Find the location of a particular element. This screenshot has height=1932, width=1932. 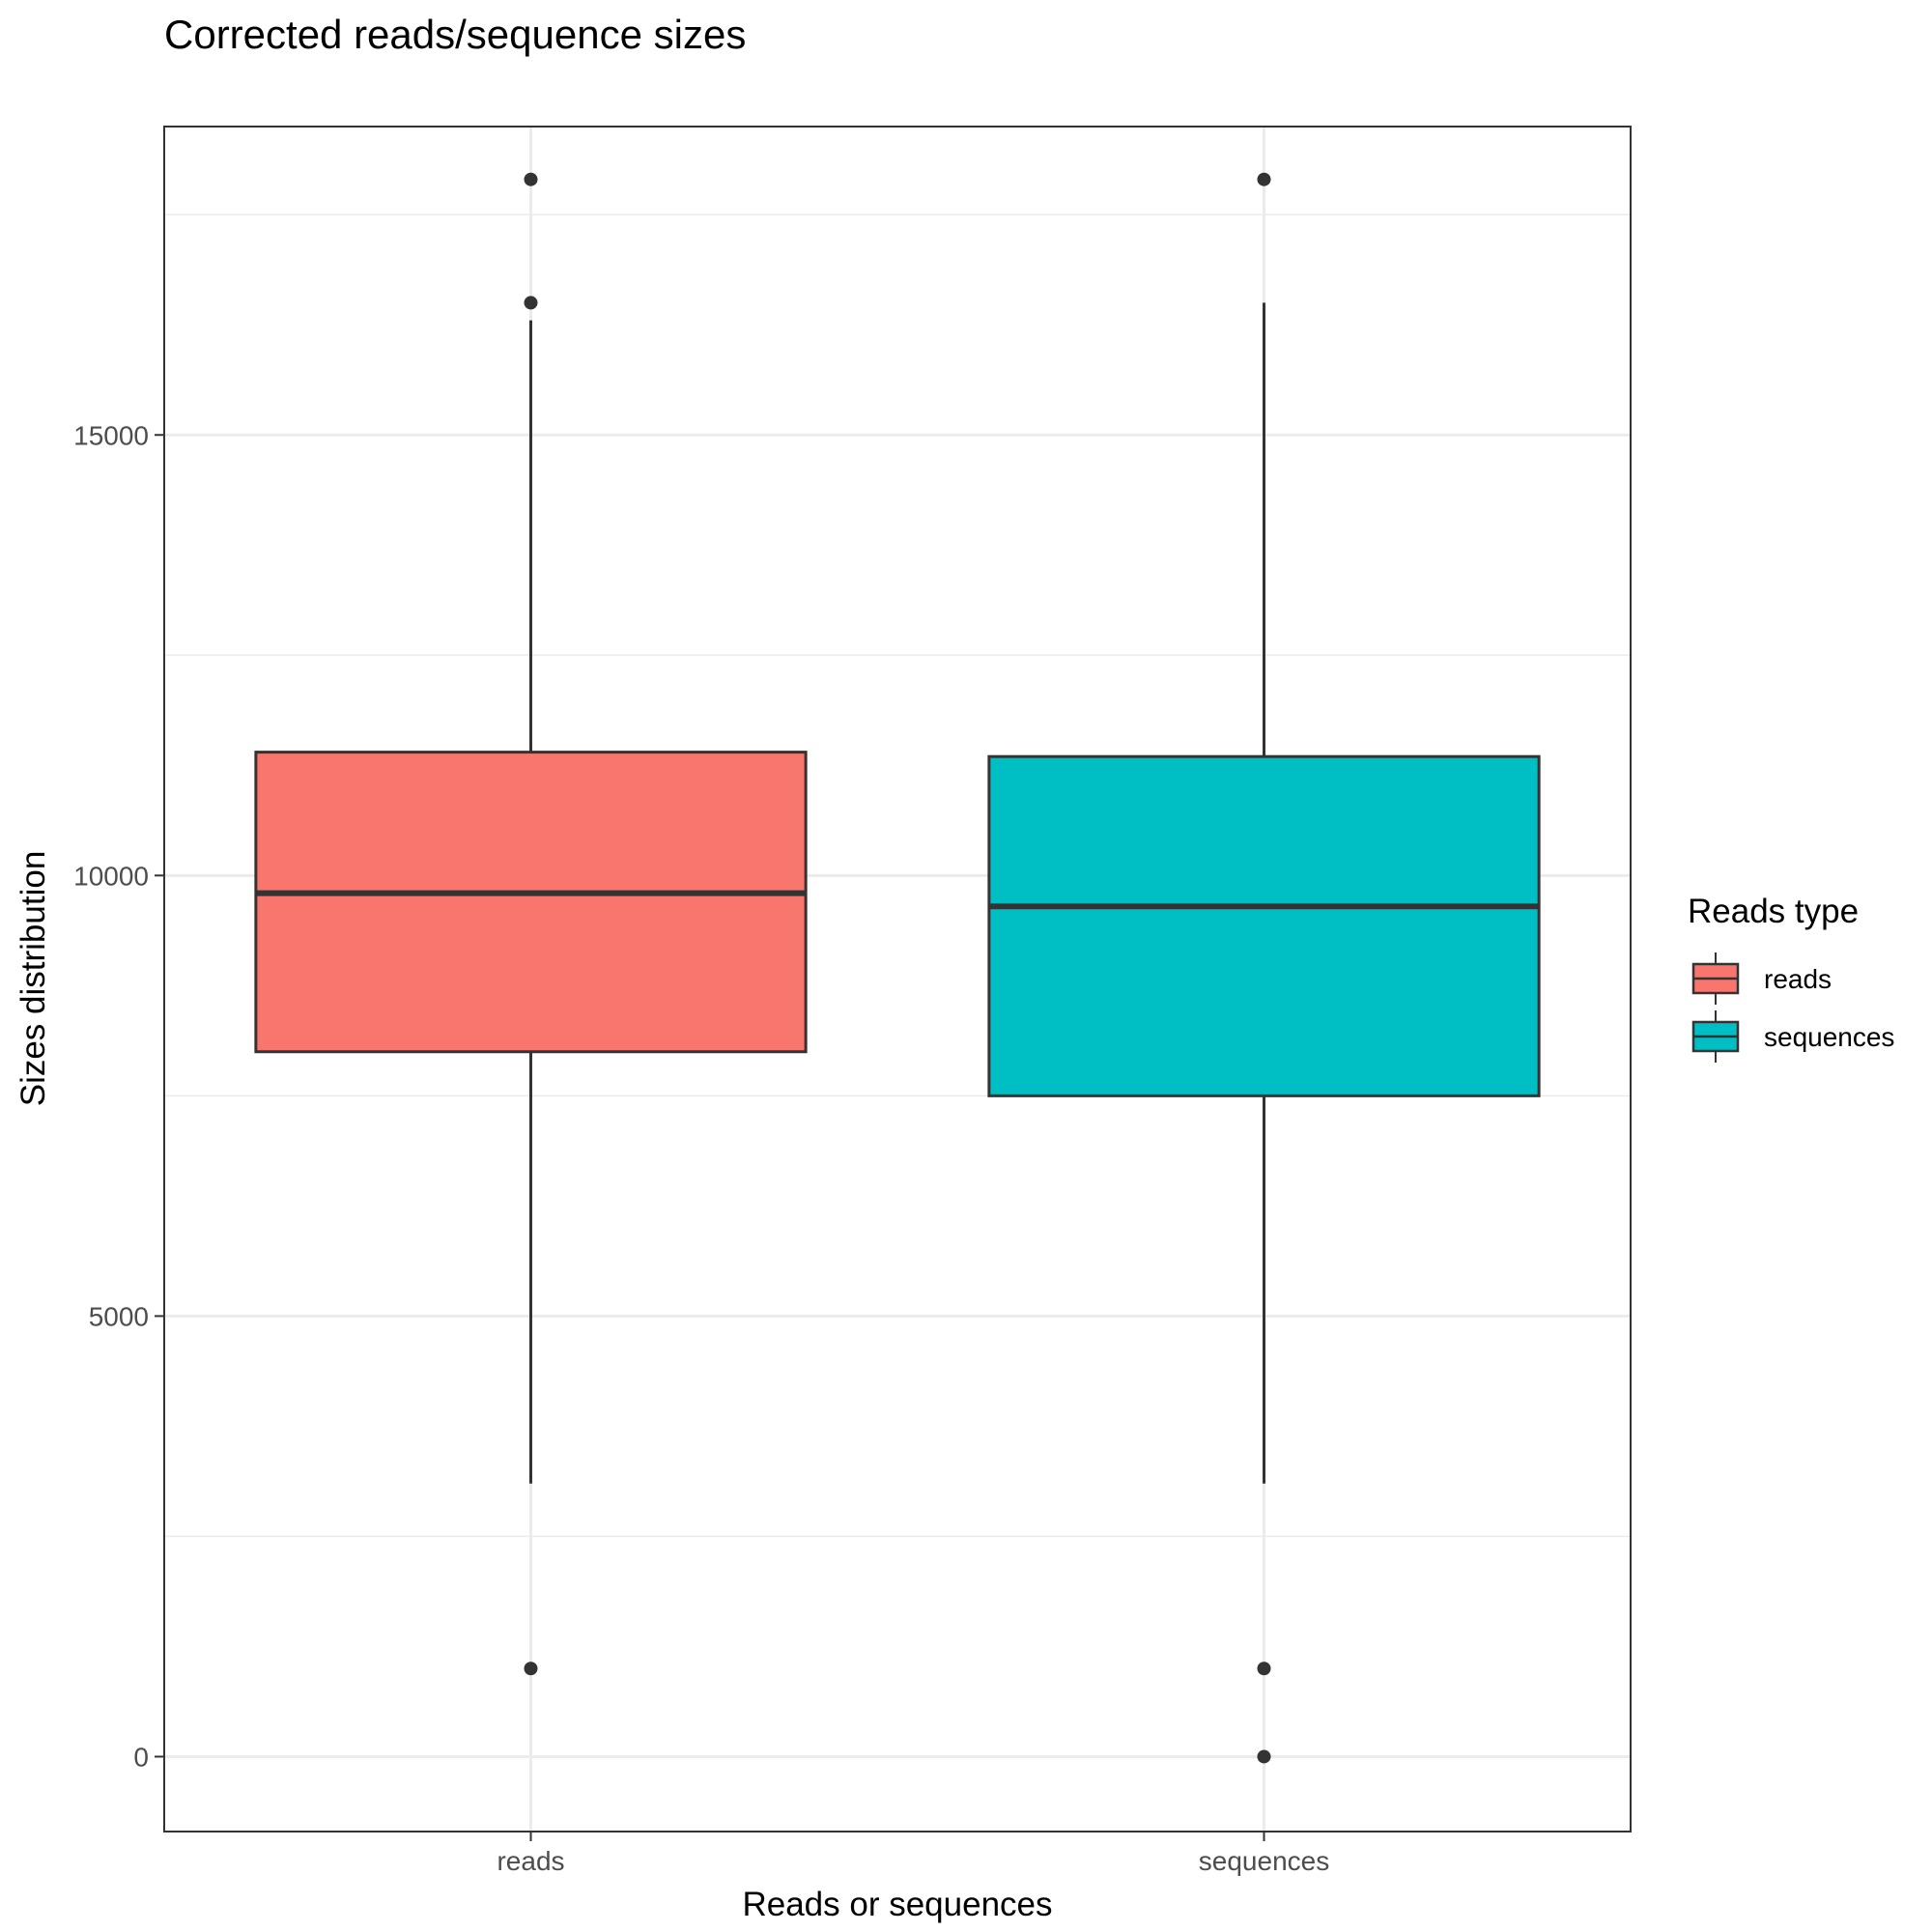

chart-title: Corrected reads/sequence sizes is located at coordinates (455, 34).